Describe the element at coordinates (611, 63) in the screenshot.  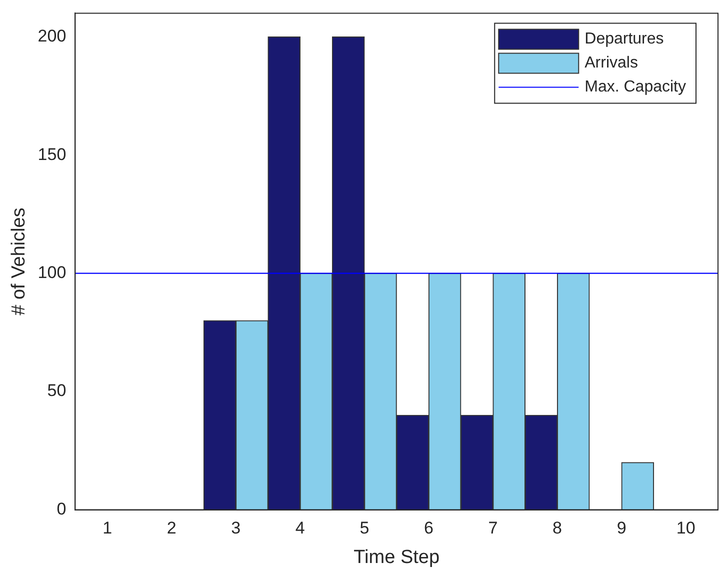
I see `legend-label: Arrivals` at that location.